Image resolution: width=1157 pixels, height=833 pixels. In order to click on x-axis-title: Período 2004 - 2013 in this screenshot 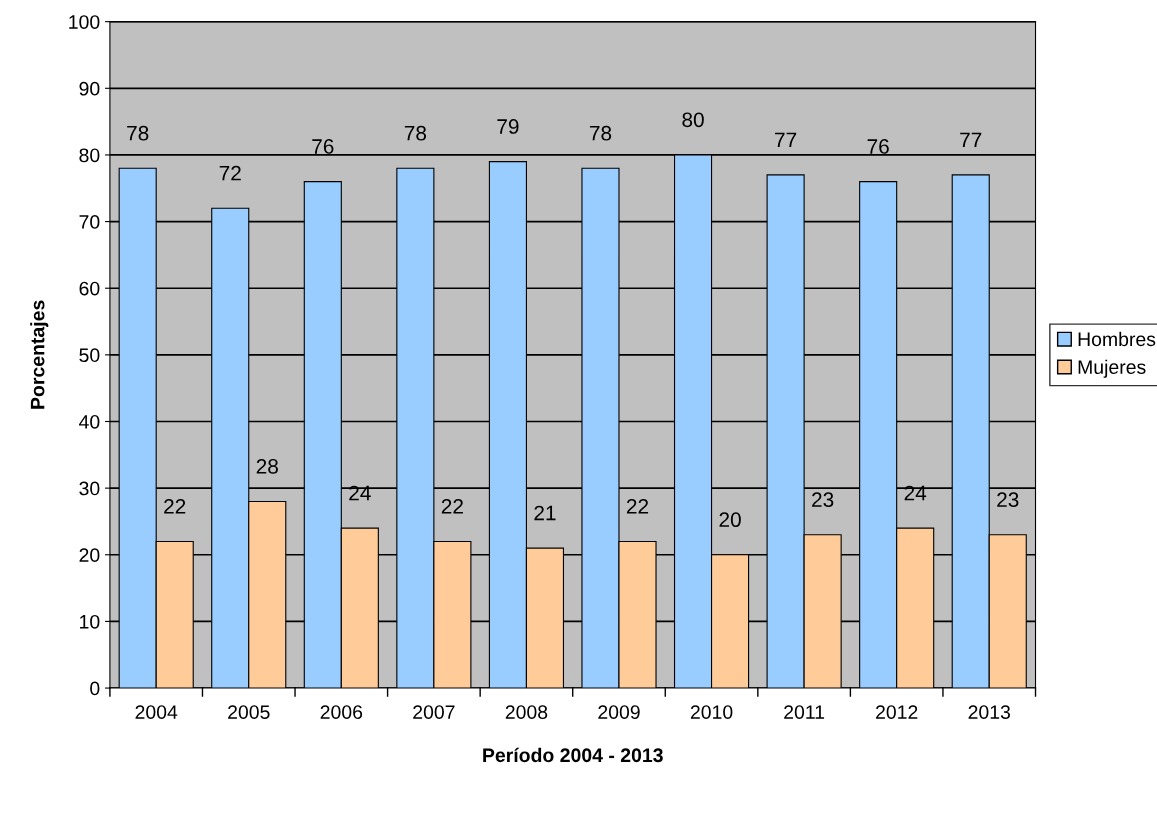, I will do `click(573, 755)`.